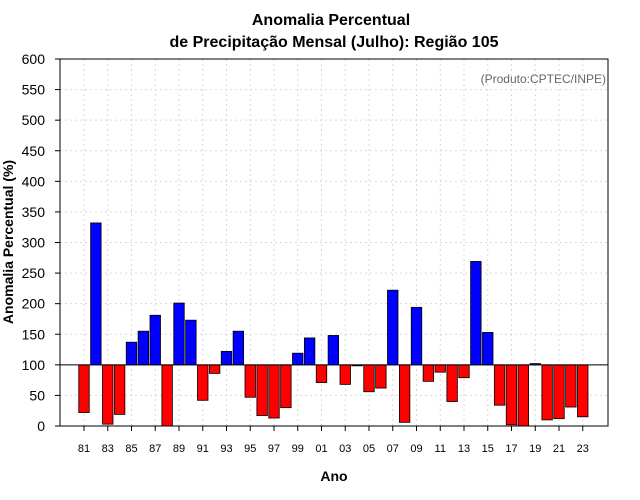 This screenshot has height=500, width=640. Describe the element at coordinates (155, 449) in the screenshot. I see `x-tick-label: 87` at that location.